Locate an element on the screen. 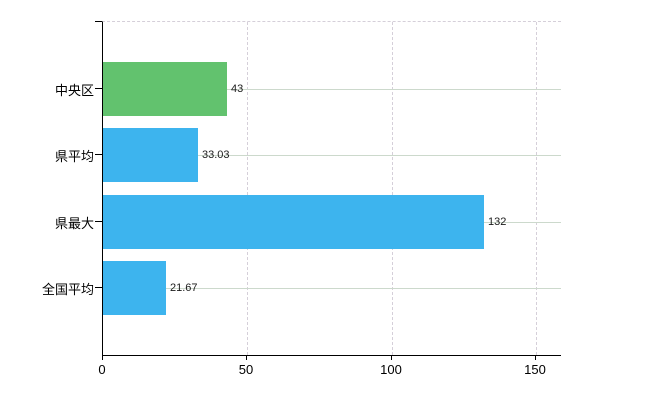 This screenshot has width=650, height=400. category-label-中央区: 中央区 is located at coordinates (74, 90).